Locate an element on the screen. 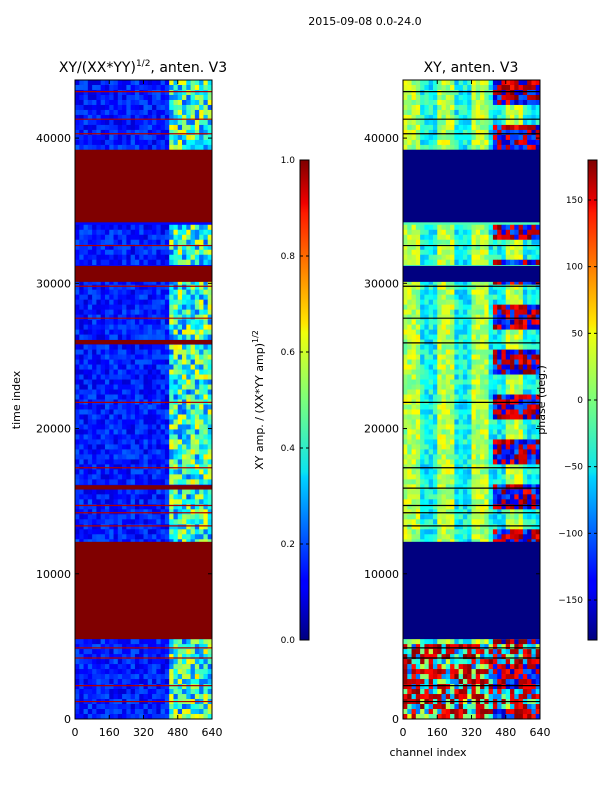  left-plot-title: XY/(XX*YY)1/2, anten. V3 is located at coordinates (143, 67).